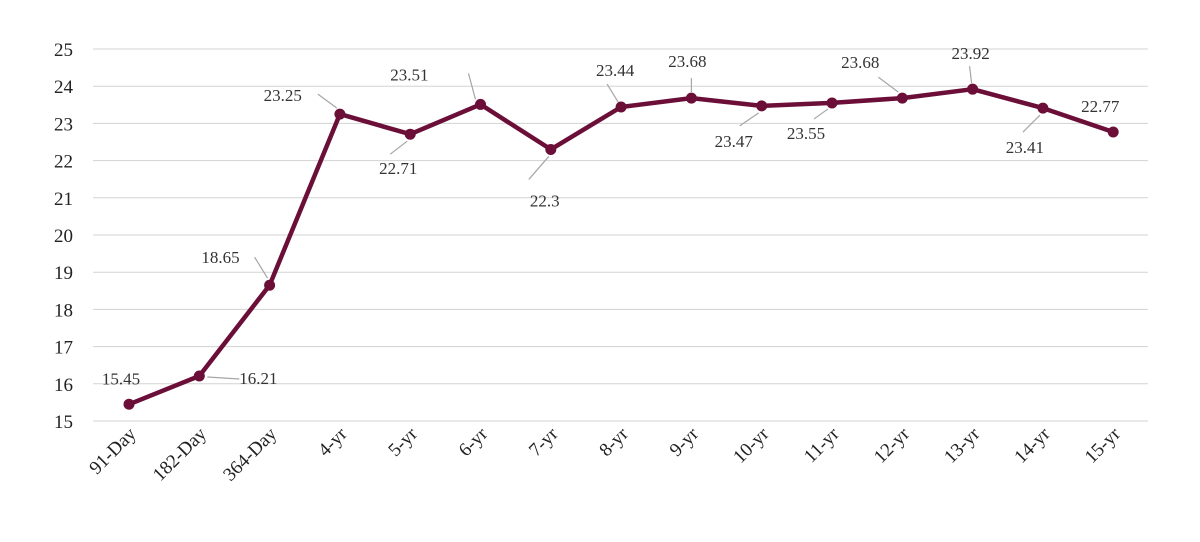 This screenshot has height=542, width=1200. I want to click on x-tick-label: 10-yr, so click(751, 445).